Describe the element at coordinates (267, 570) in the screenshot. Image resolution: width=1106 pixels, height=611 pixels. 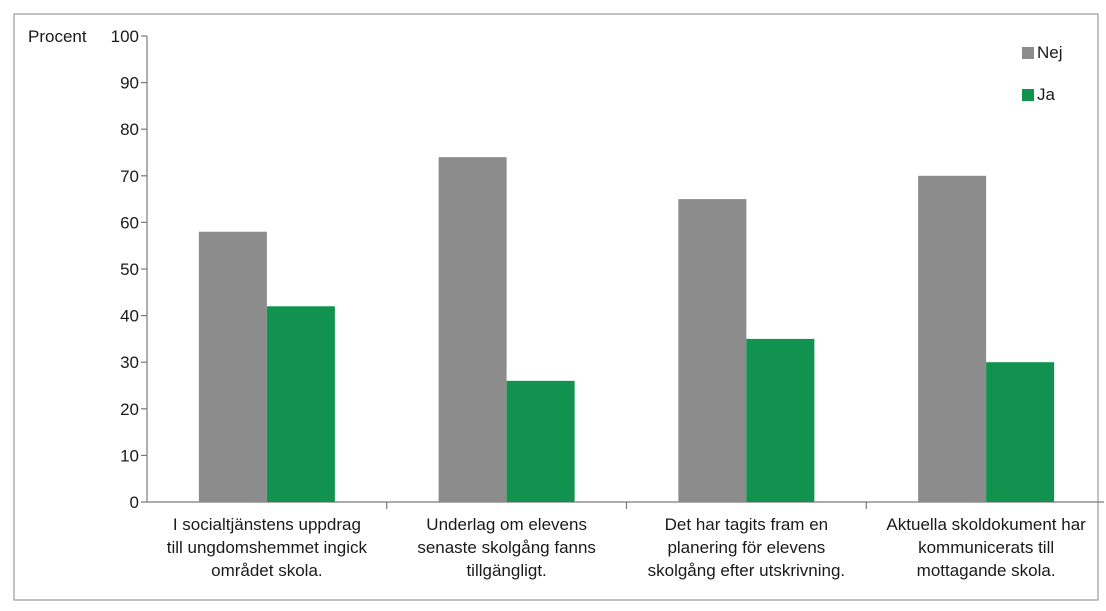
I see `category-label-line: området skola.` at that location.